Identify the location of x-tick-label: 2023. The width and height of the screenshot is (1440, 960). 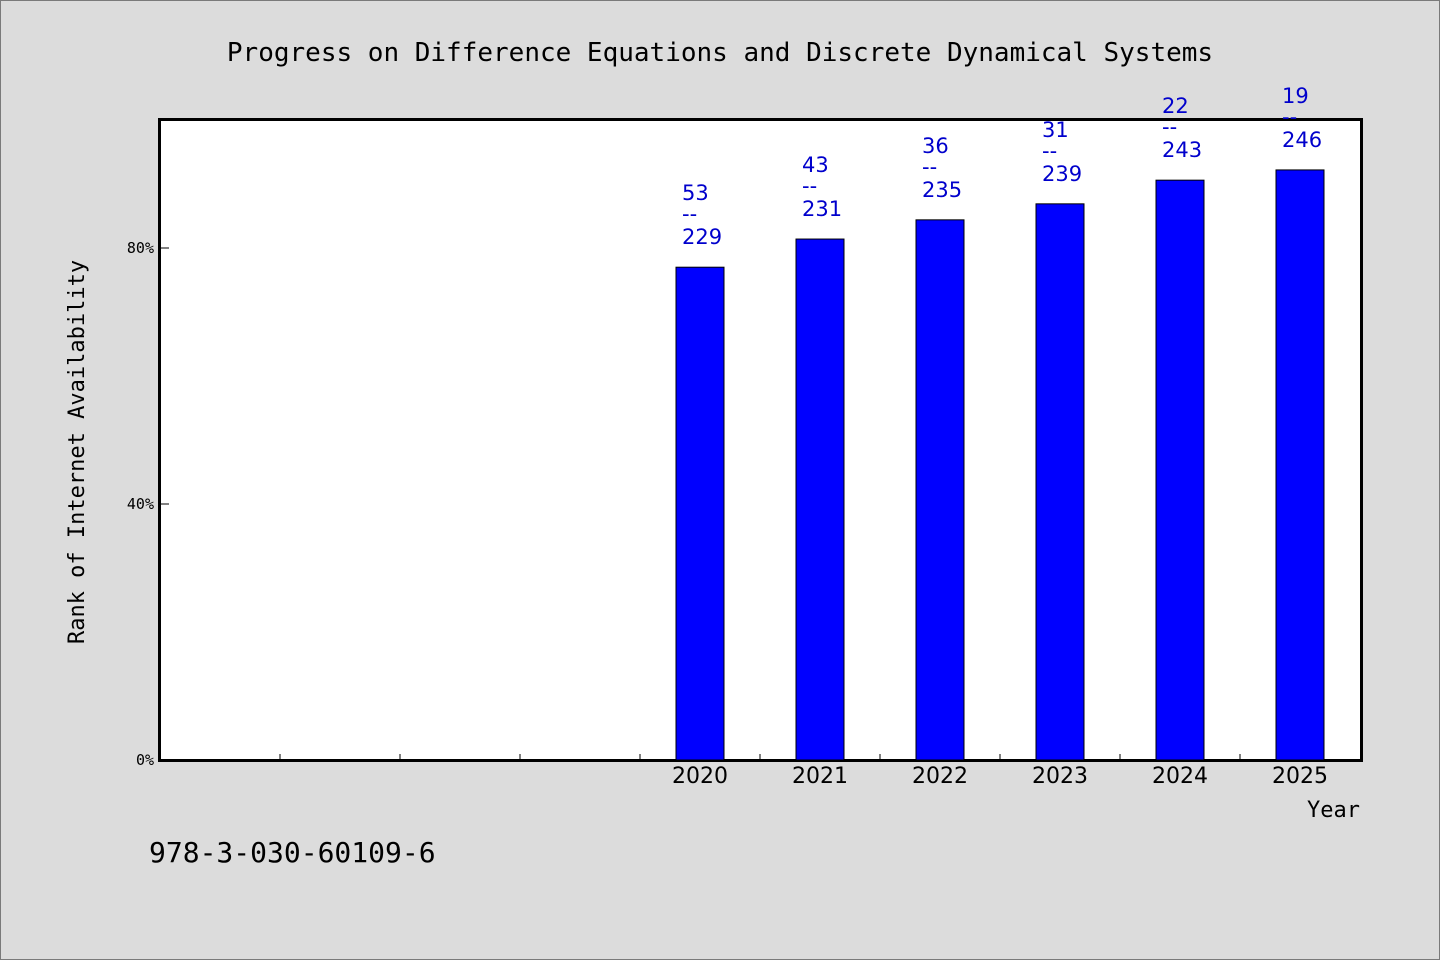
(1060, 776).